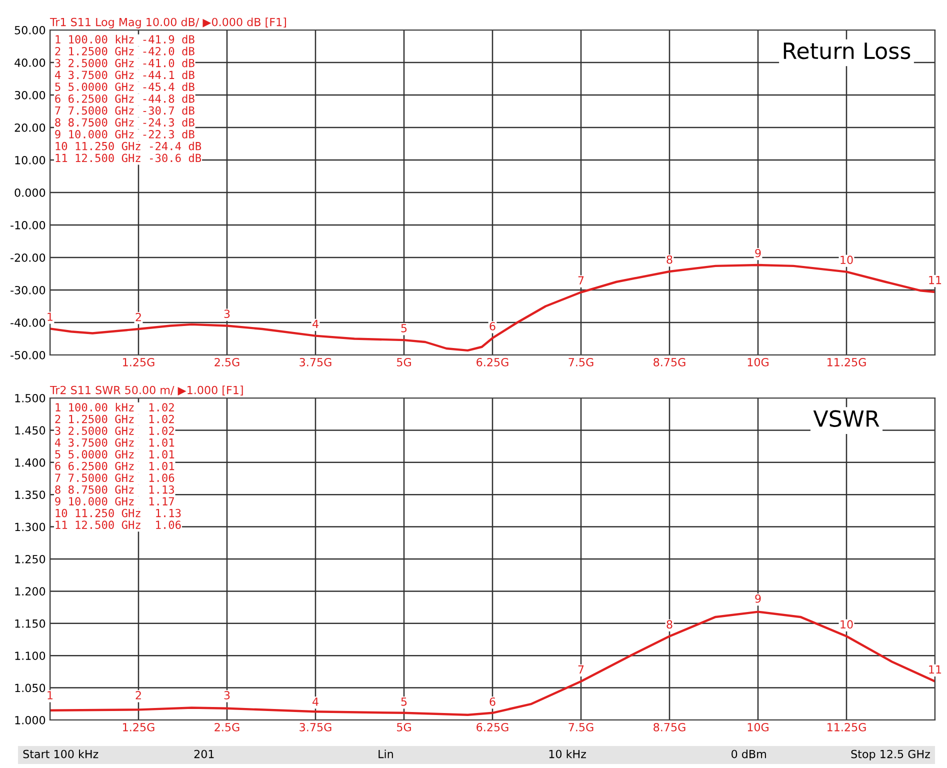 Image resolution: width=947 pixels, height=768 pixels. I want to click on annotation: 9 10.000 GHz -22.3 dB, so click(124, 134).